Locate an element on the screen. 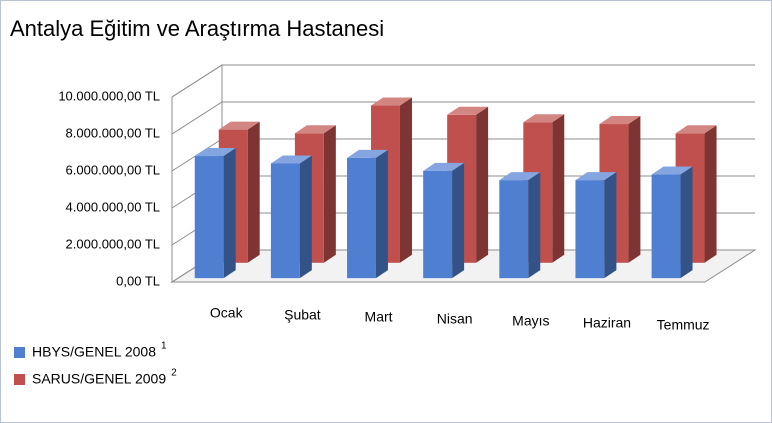  x-tick-label: Ocak is located at coordinates (227, 313).